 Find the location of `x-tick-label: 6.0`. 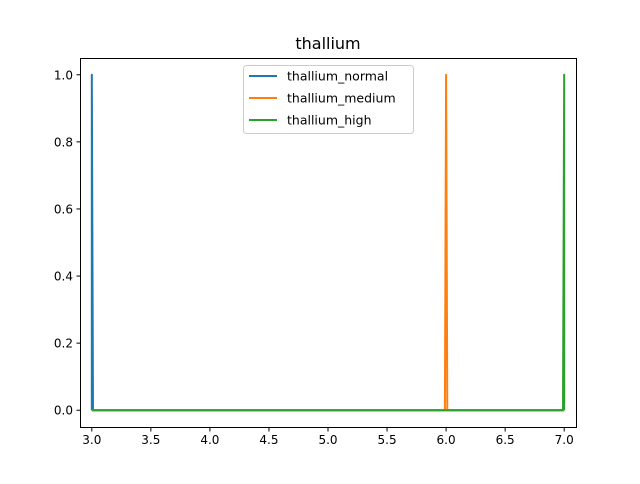

x-tick-label: 6.0 is located at coordinates (446, 440).